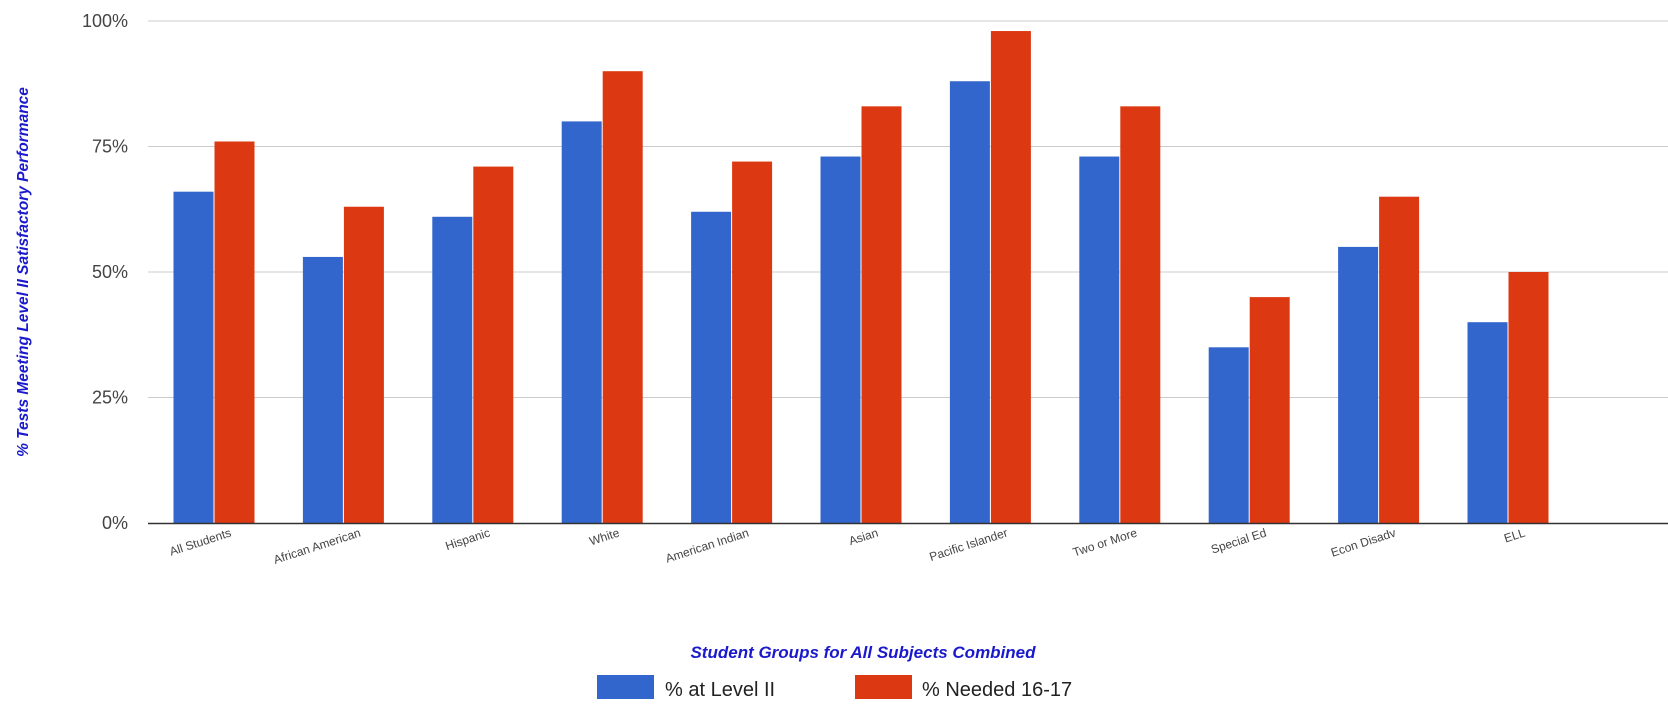 The image size is (1668, 715). Describe the element at coordinates (317, 546) in the screenshot. I see `x-tick-label: African American` at that location.